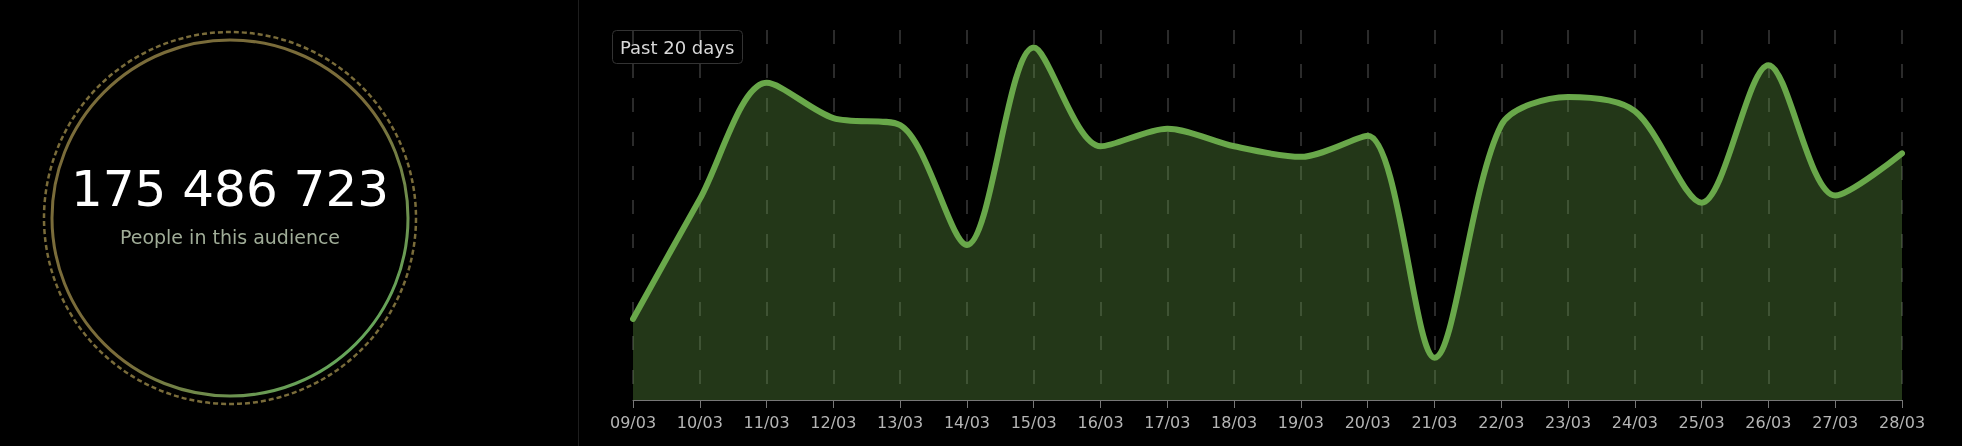  Describe the element at coordinates (230, 237) in the screenshot. I see `text: People in this audience` at that location.